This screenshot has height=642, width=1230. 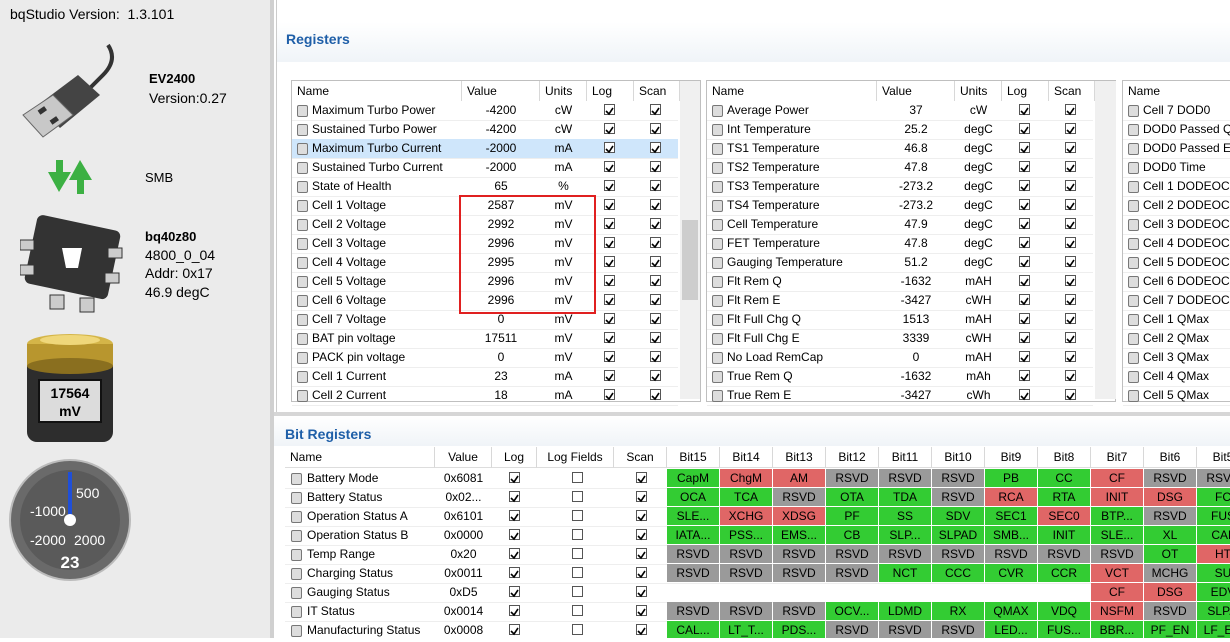 I want to click on column-header: Bit7, so click(x=1117, y=457).